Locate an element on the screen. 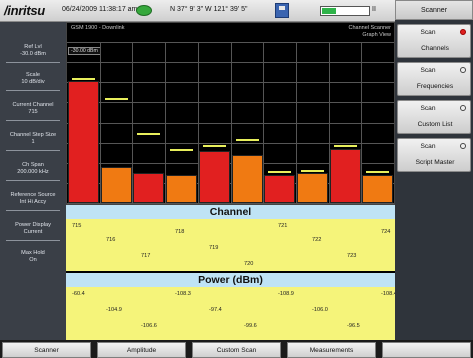 This screenshot has height=358, width=473. softkey-bottom-label: Frequencies is located at coordinates (435, 86).